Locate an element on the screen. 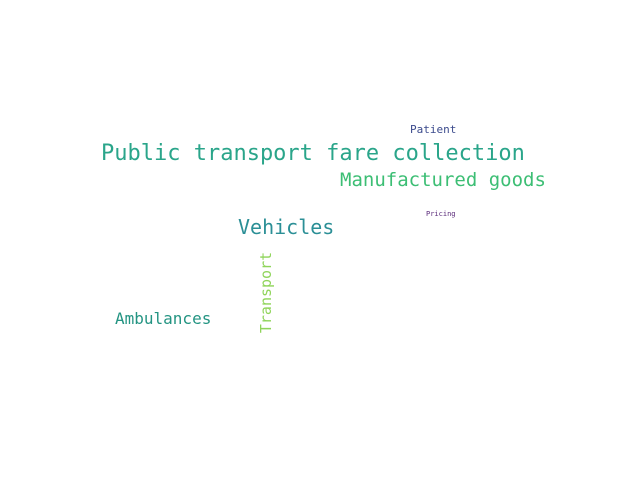  word-vehicles: Vehicles is located at coordinates (286, 227).